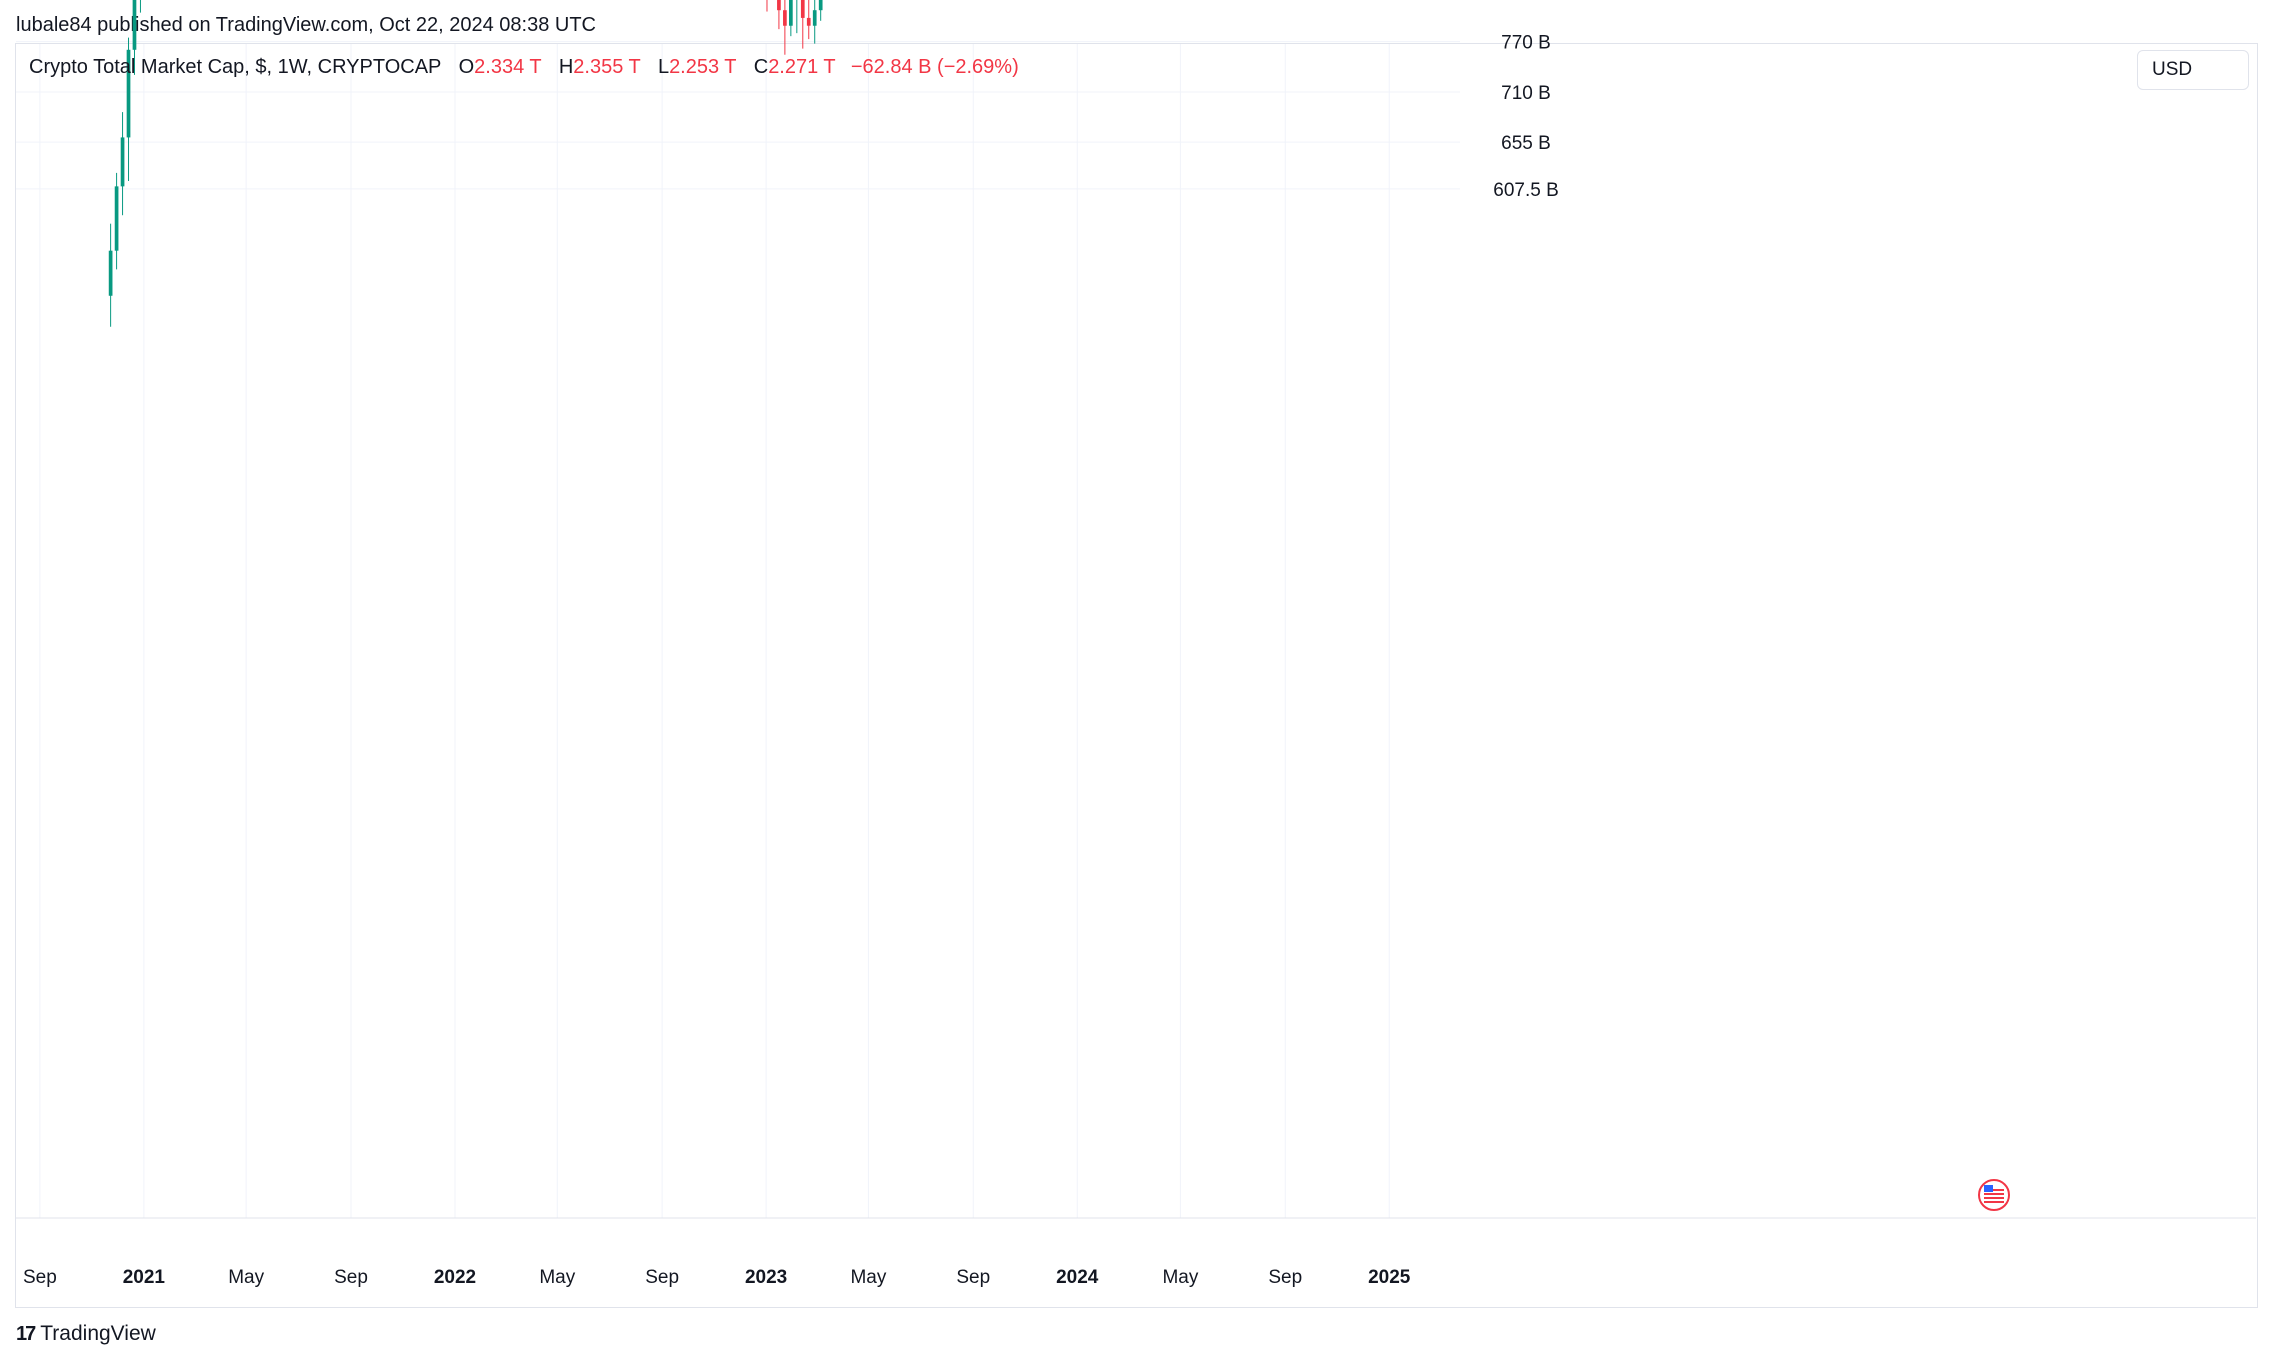 Image resolution: width=2271 pixels, height=1365 pixels. What do you see at coordinates (466, 67) in the screenshot?
I see `open-label: O` at bounding box center [466, 67].